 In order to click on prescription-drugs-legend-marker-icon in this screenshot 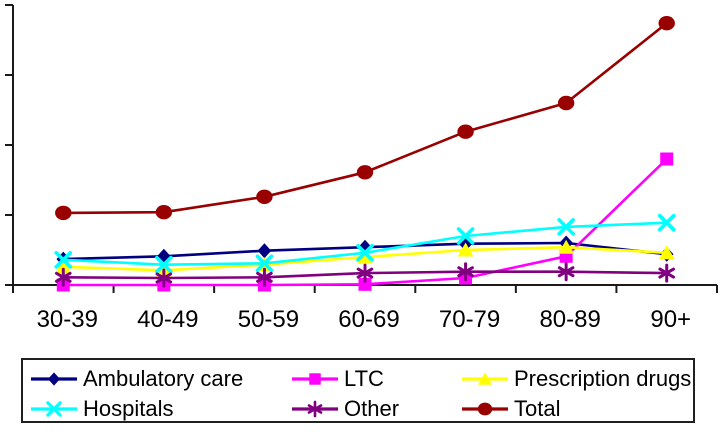, I will do `click(485, 378)`.